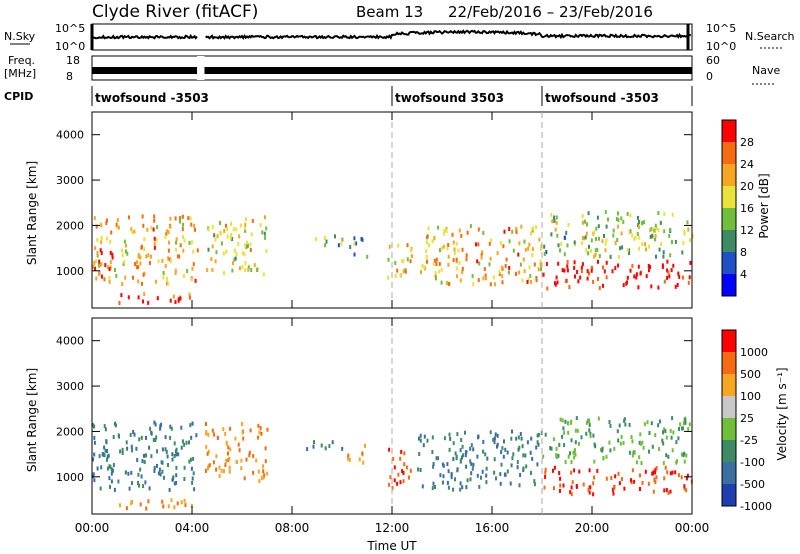  What do you see at coordinates (729, 429) in the screenshot?
I see `velocity-colorbar-segment` at bounding box center [729, 429].